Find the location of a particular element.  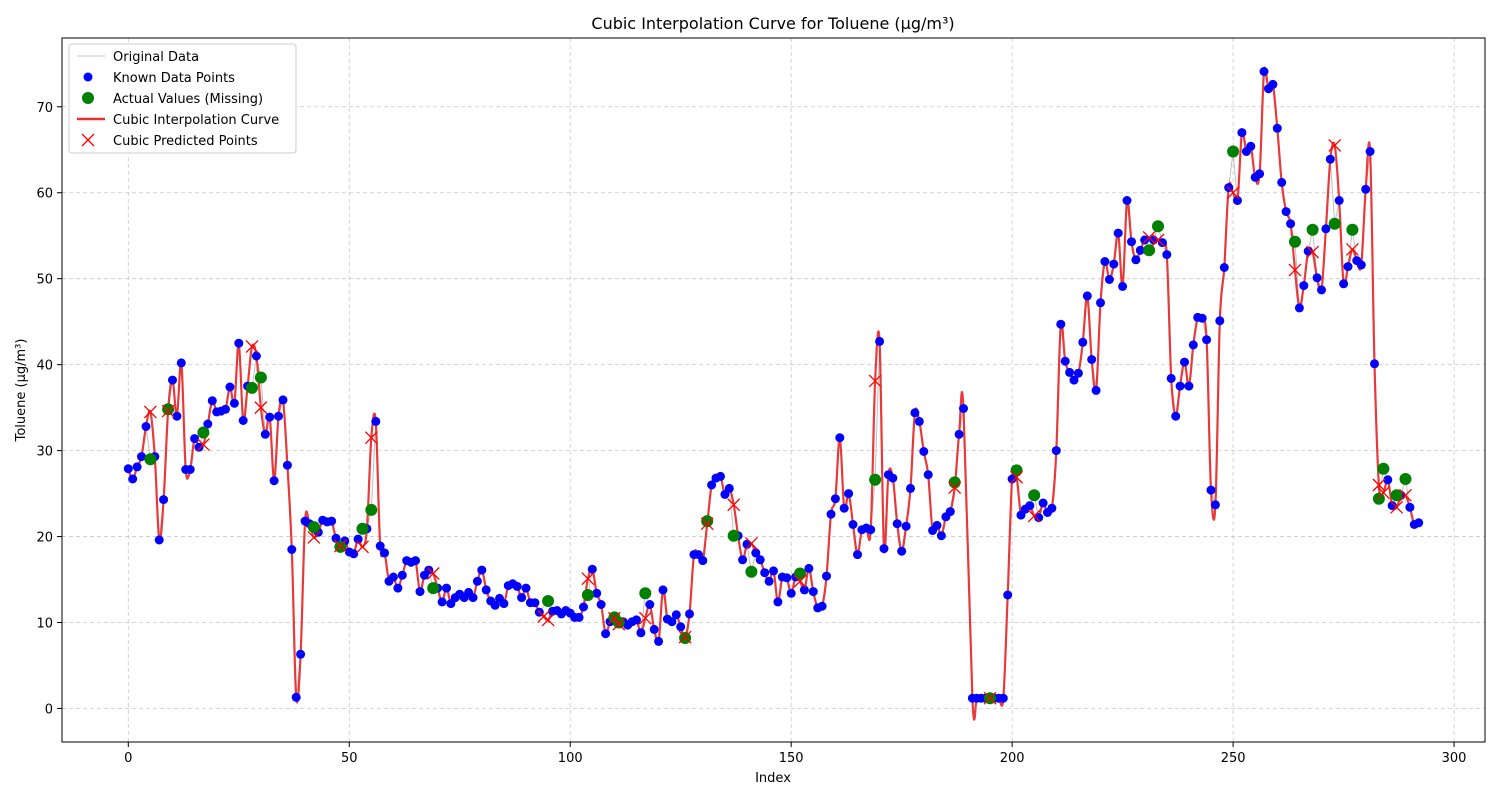

x-tick-label: 0 is located at coordinates (128, 758).